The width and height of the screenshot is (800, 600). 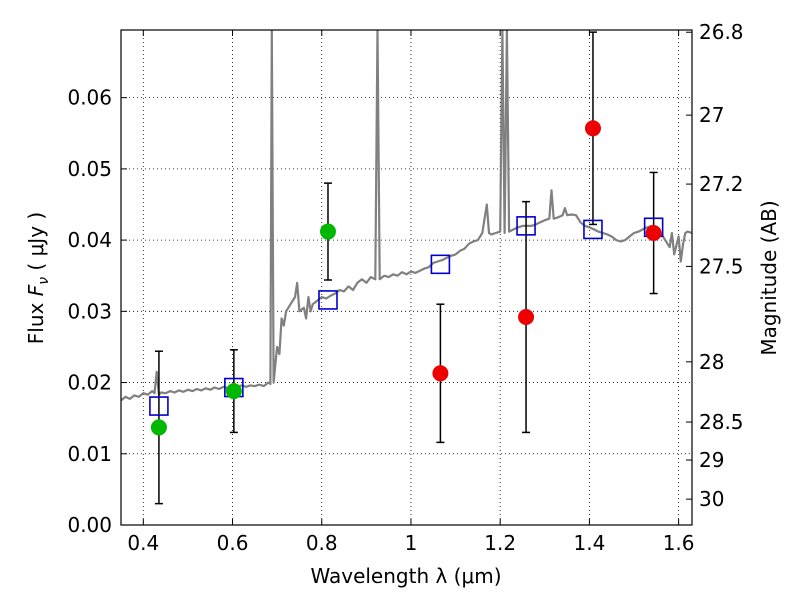 What do you see at coordinates (711, 460) in the screenshot?
I see `right-tick-label: 29` at bounding box center [711, 460].